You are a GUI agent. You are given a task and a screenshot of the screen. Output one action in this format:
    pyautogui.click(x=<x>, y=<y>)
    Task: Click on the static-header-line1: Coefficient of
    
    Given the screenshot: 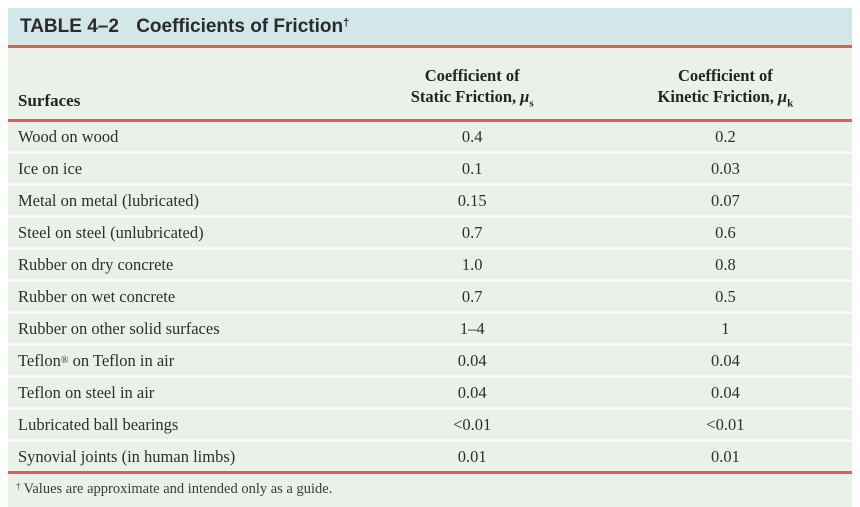 What is the action you would take?
    pyautogui.click(x=472, y=76)
    